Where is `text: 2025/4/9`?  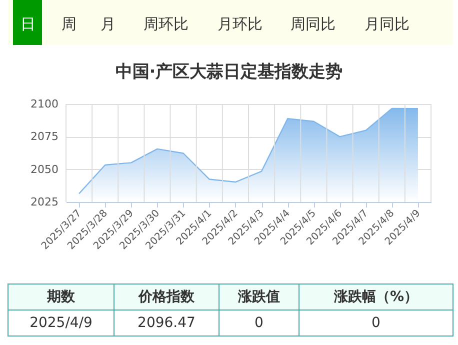 text: 2025/4/9 is located at coordinates (61, 323).